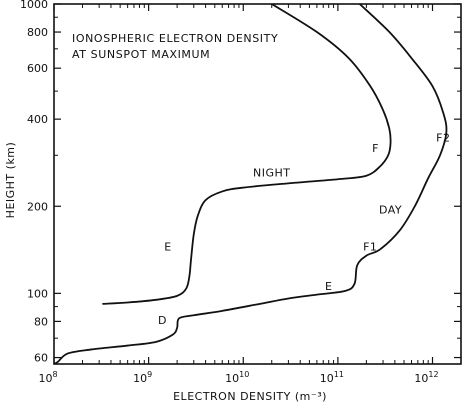 The image size is (463, 406). I want to click on chart-annotation-line-1: IONOSPHERIC ELECTRON DENSITY, so click(175, 38).